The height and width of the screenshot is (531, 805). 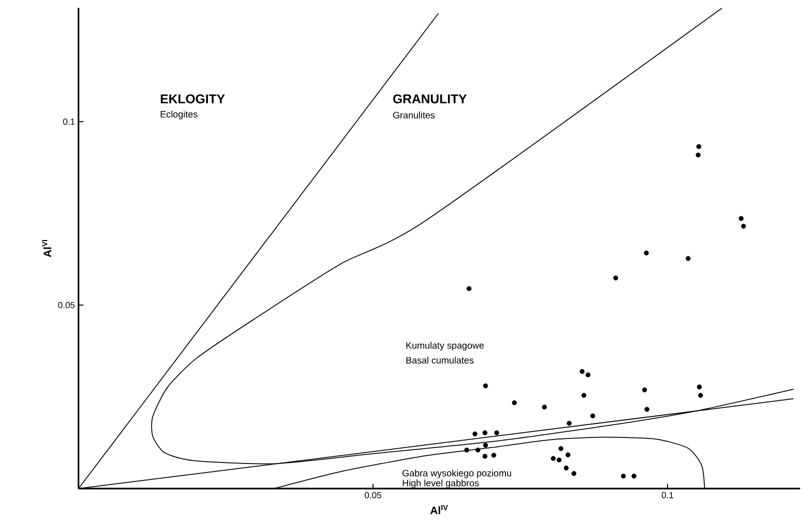 I want to click on x-axis-title: Al$^{IV}$, so click(x=439, y=509).